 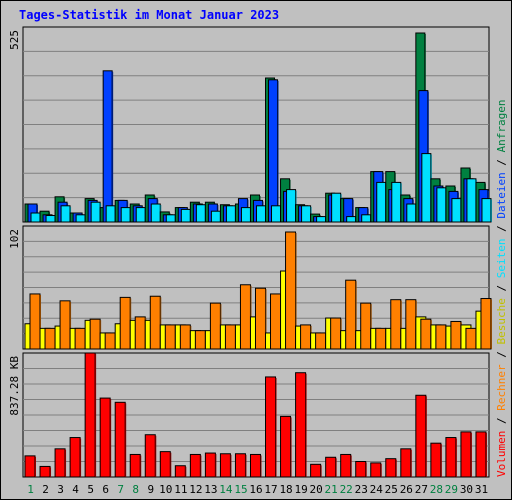 What do you see at coordinates (14, 386) in the screenshot?
I see `bot-max-label: 837.28 KB` at bounding box center [14, 386].